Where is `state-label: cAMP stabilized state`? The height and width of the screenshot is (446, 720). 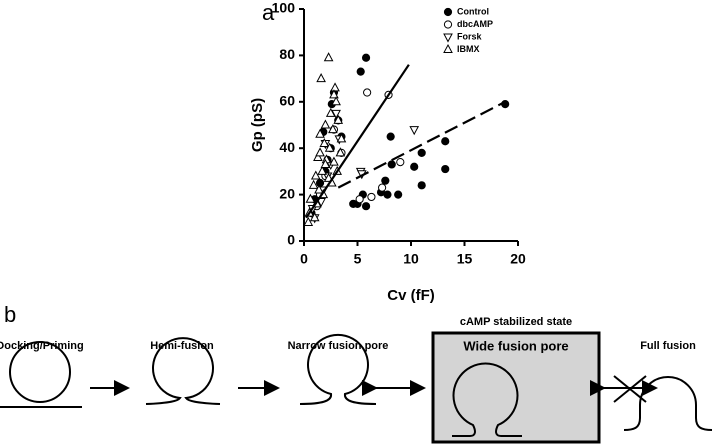
state-label: cAMP stabilized state is located at coordinates (516, 322).